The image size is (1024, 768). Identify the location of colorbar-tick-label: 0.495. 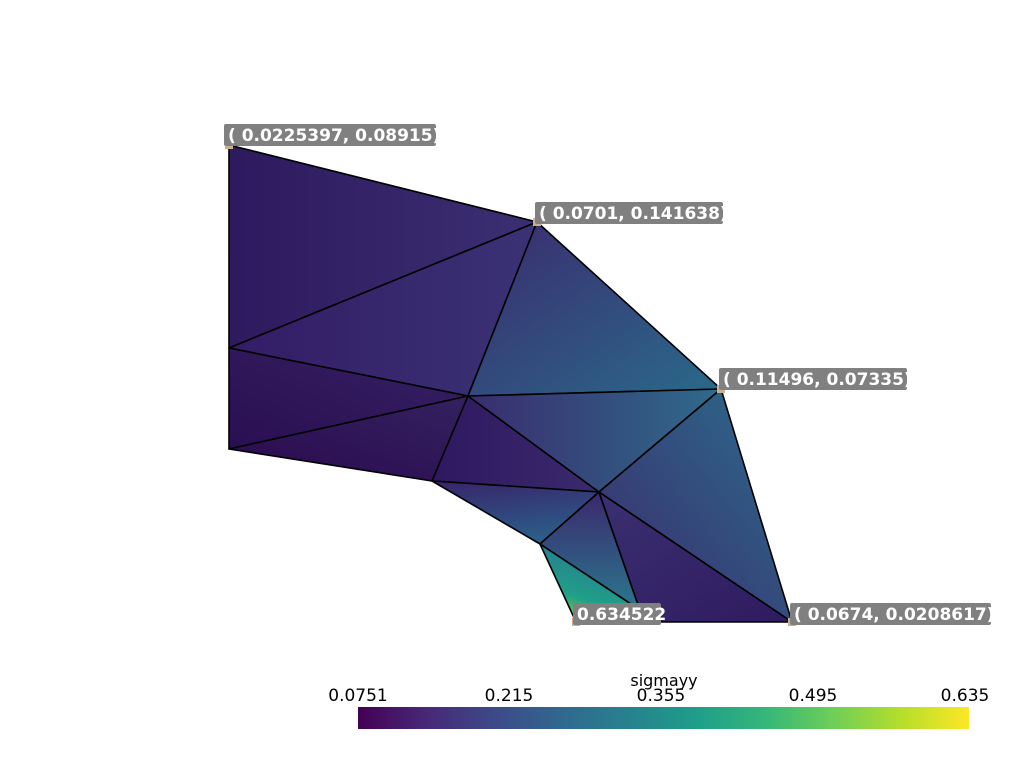
(813, 696).